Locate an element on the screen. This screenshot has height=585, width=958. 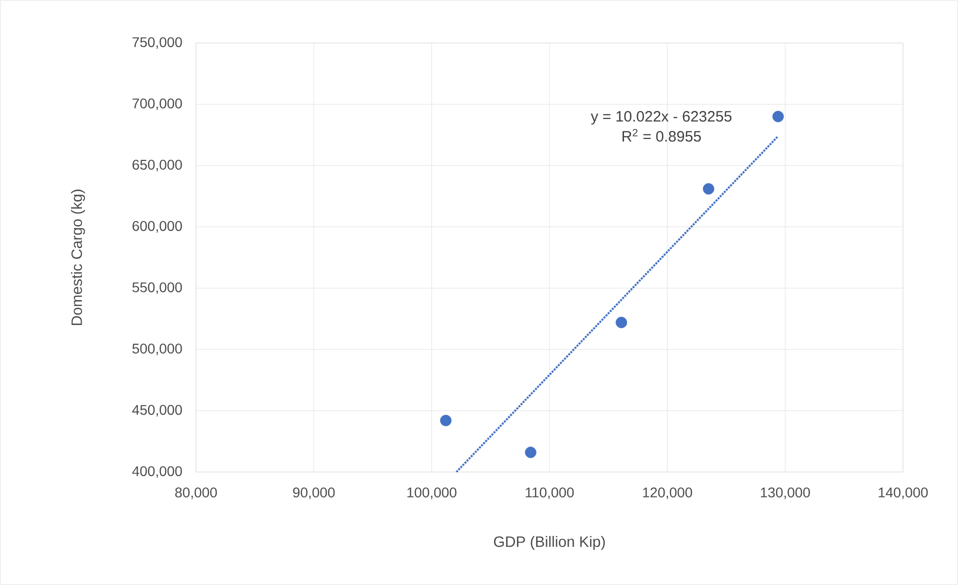
x-tick-label: 90,000 is located at coordinates (314, 494).